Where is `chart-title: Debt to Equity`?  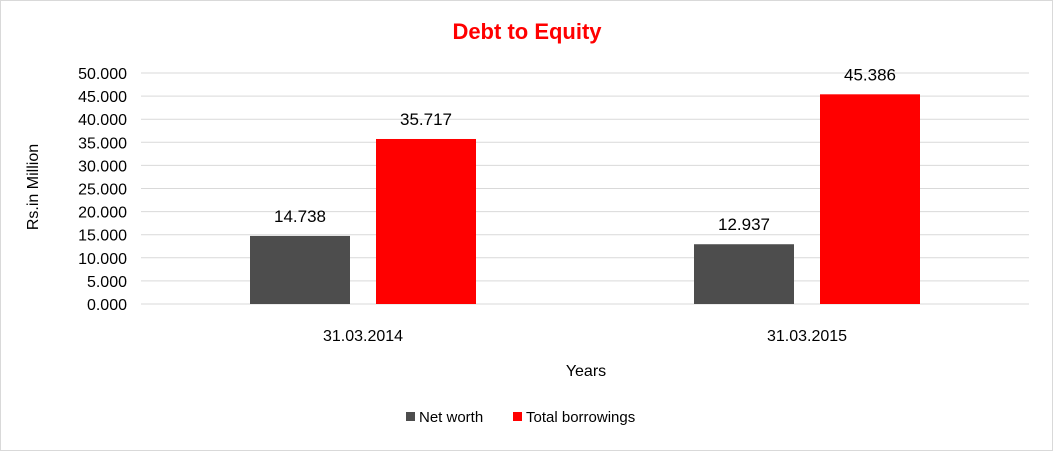
chart-title: Debt to Equity is located at coordinates (527, 31).